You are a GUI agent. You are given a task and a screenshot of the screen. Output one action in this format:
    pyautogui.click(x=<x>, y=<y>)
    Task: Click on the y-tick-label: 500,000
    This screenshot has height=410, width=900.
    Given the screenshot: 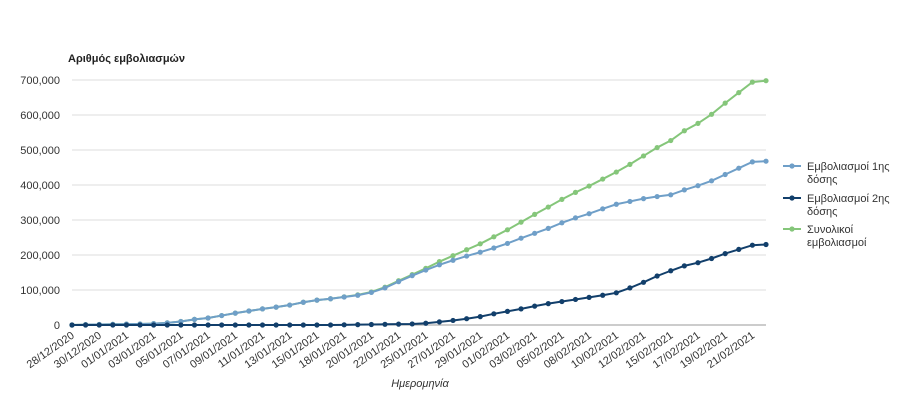 What is the action you would take?
    pyautogui.click(x=40, y=151)
    